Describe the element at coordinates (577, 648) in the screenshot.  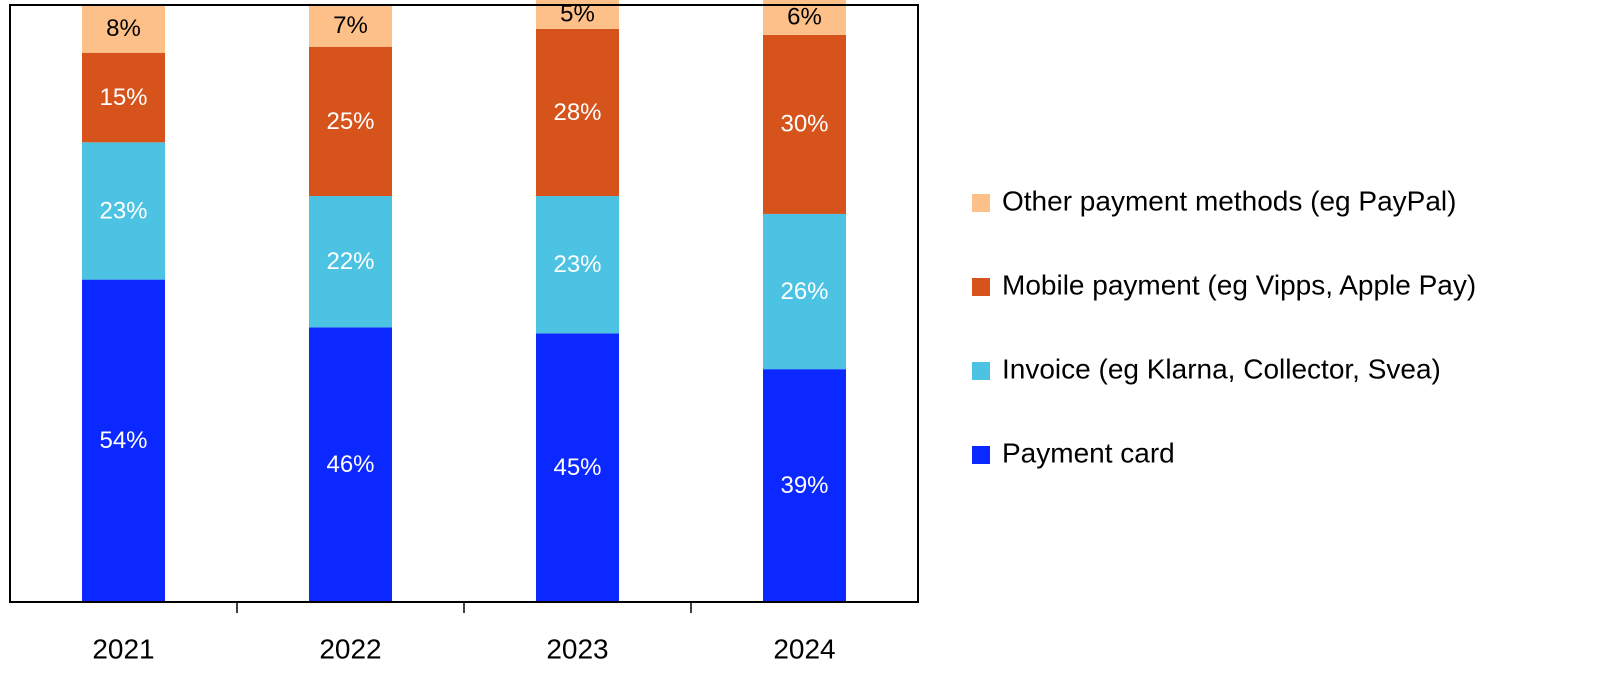
I see `x-tick-label: 2023` at that location.